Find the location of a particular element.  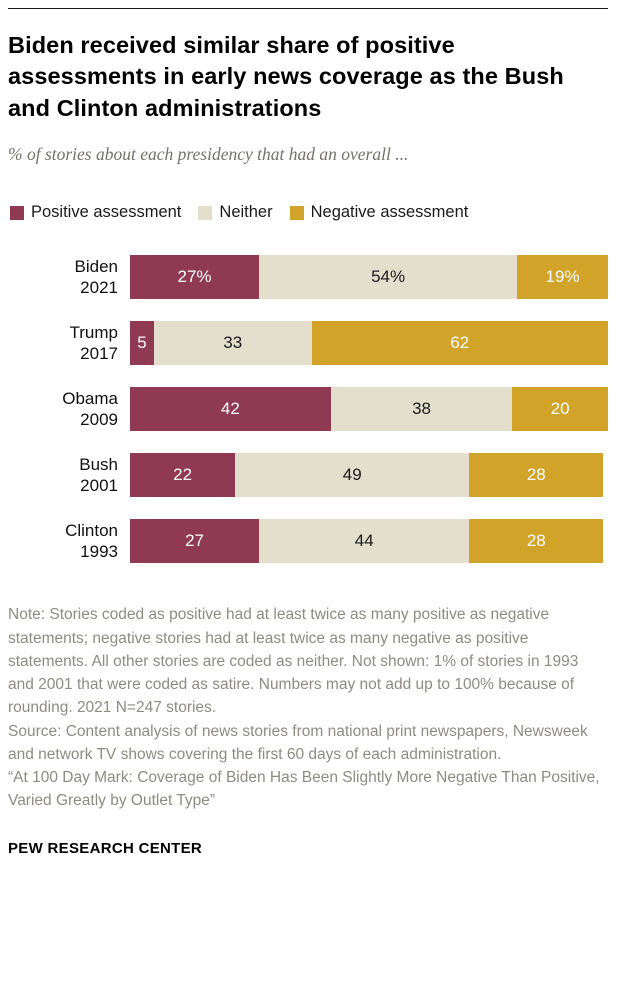

legend-swatch-positive is located at coordinates (17, 212).